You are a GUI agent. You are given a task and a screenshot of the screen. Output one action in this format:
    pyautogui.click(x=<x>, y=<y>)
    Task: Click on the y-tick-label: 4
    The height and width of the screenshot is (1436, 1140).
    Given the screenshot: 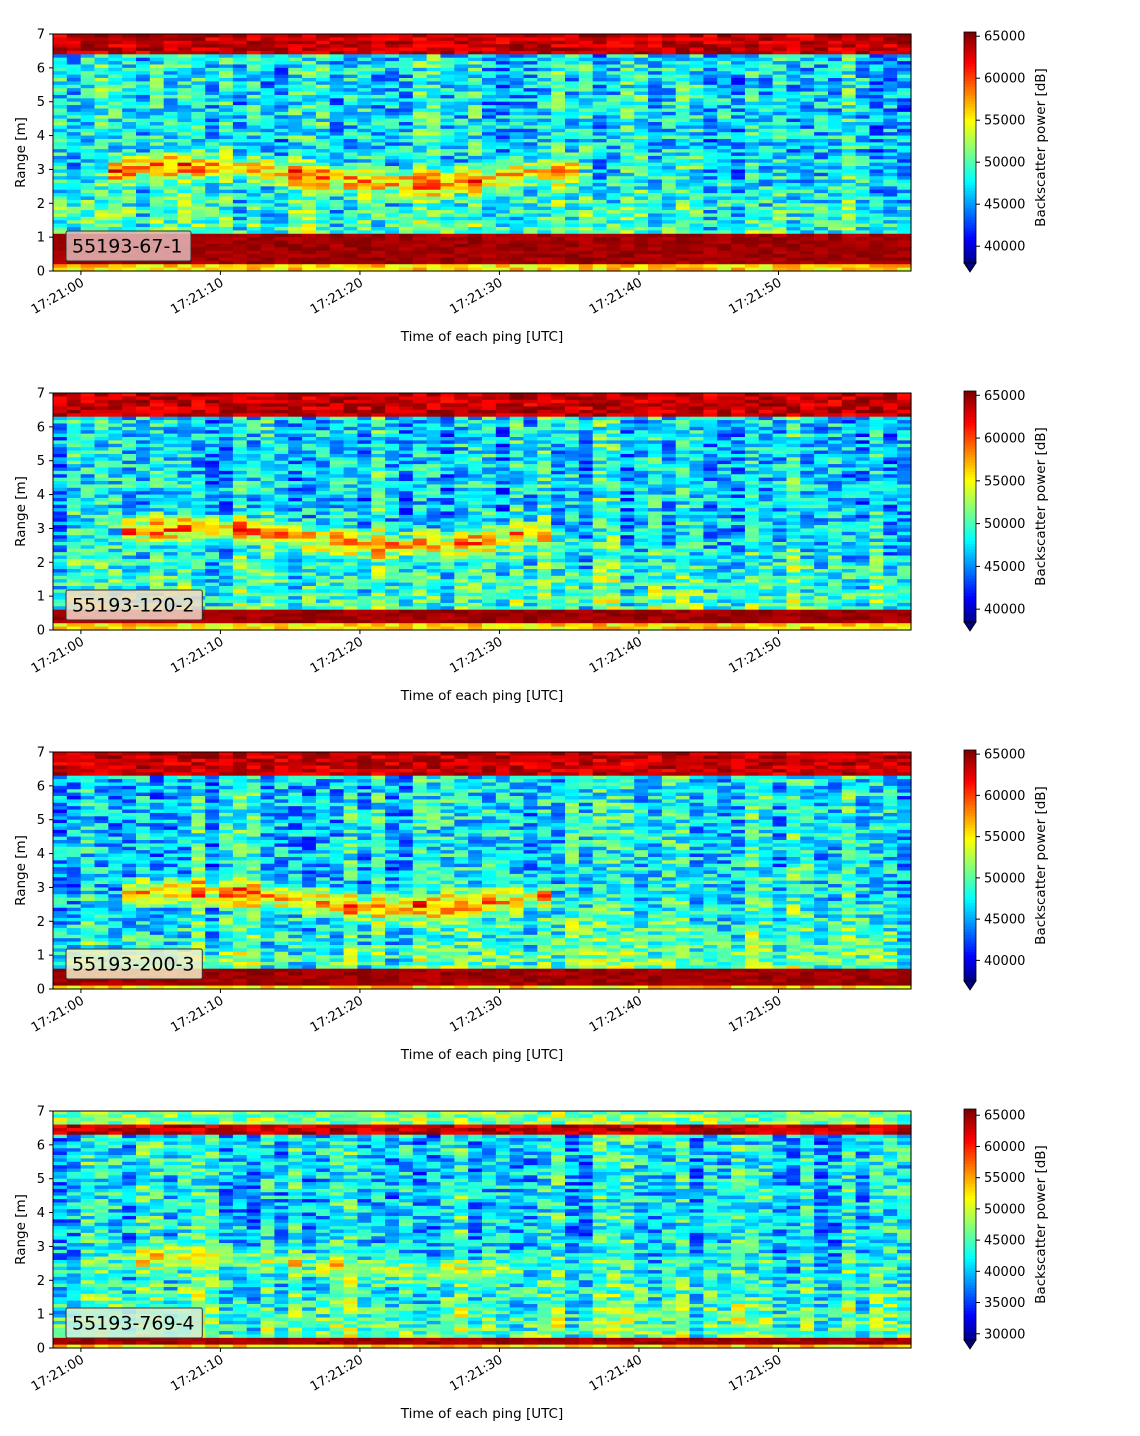 What is the action you would take?
    pyautogui.click(x=41, y=136)
    